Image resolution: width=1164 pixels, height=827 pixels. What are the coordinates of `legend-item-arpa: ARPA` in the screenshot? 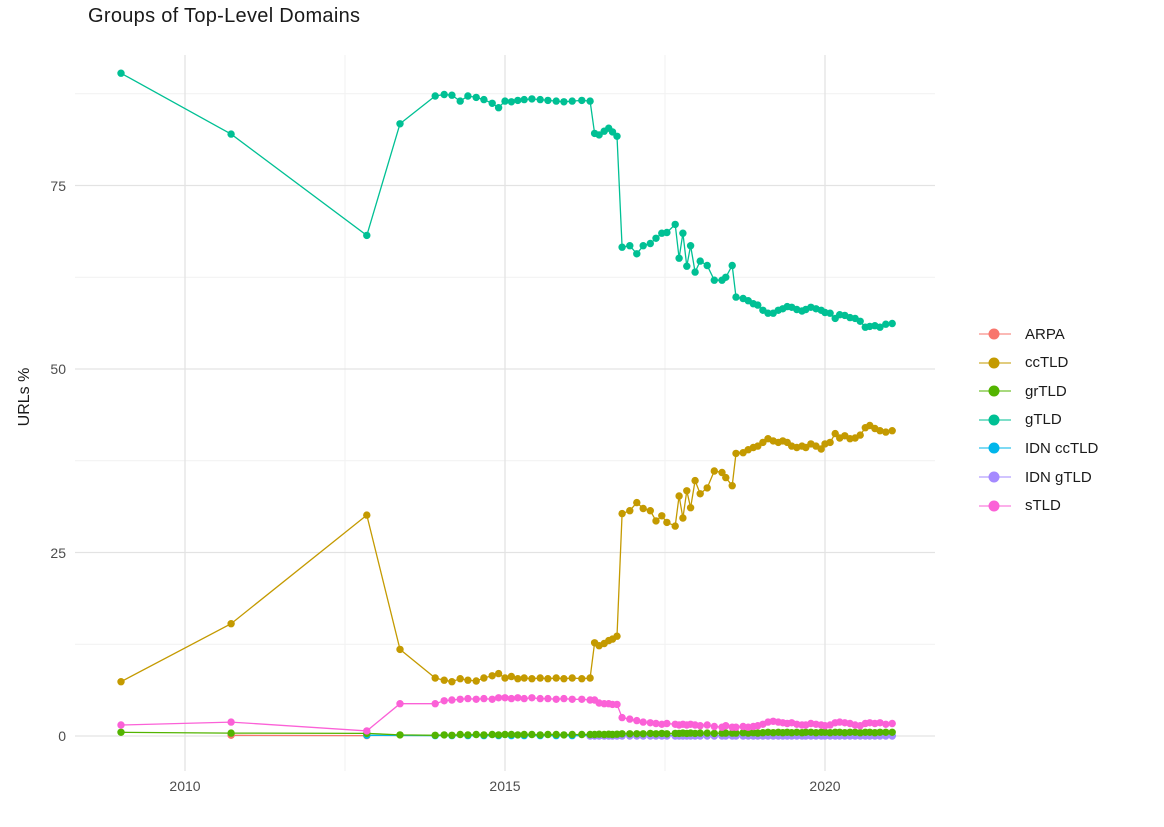 It's located at (1021, 334).